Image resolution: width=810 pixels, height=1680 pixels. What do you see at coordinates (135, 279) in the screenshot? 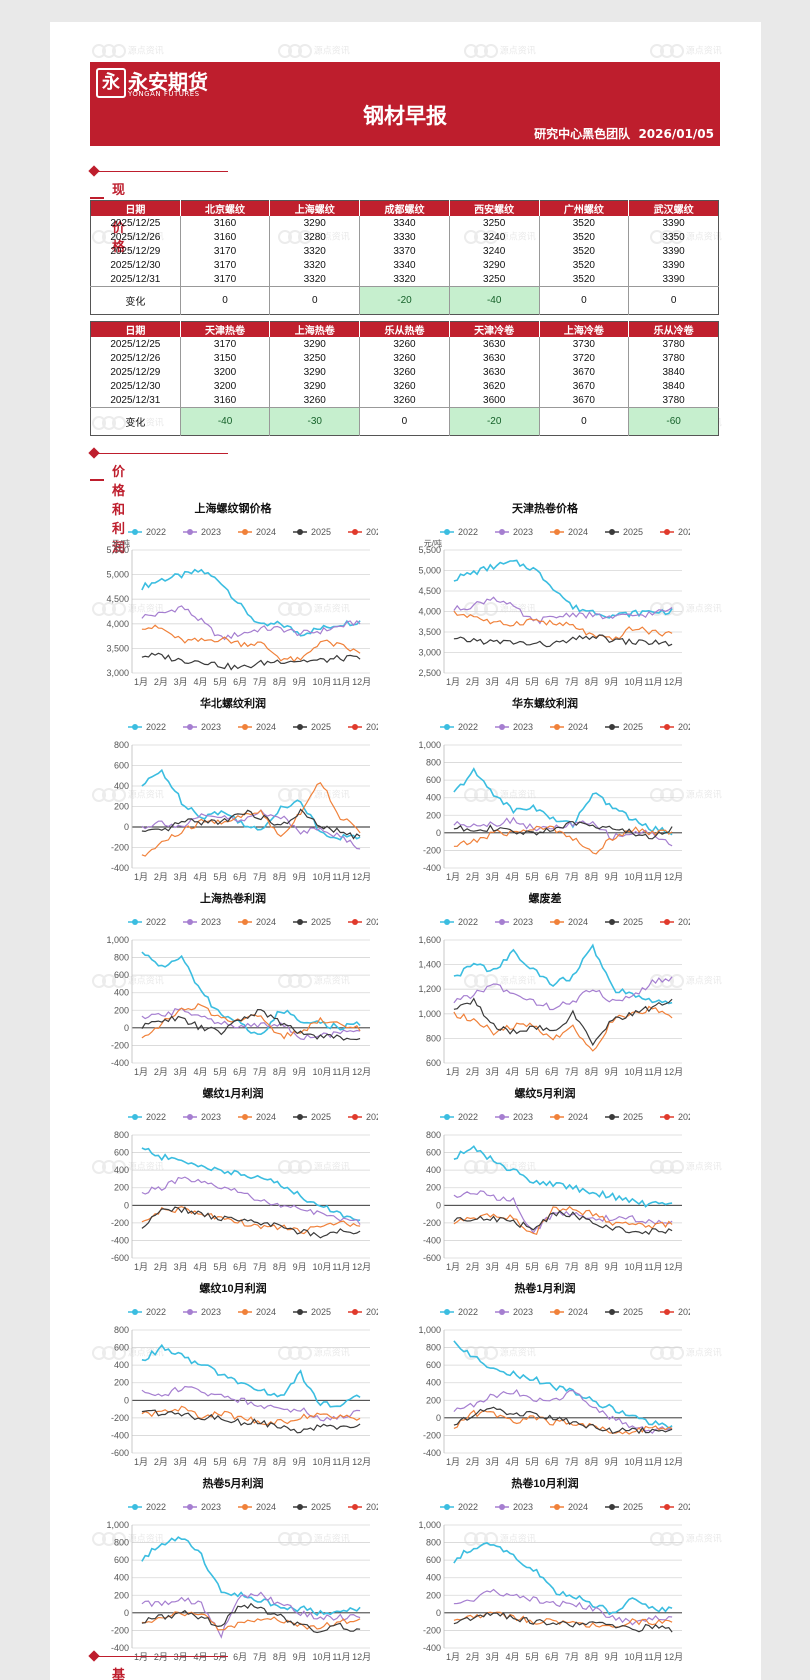
I see `table-cell: 2025/12/31` at bounding box center [135, 279].